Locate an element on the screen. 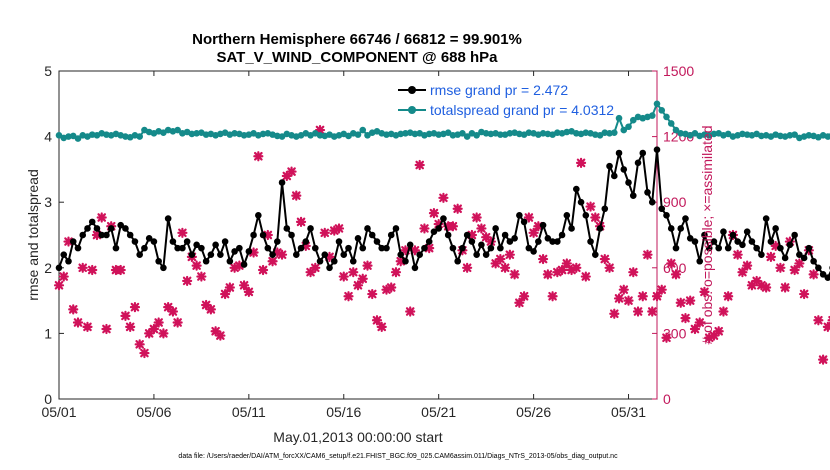 The height and width of the screenshot is (470, 830). y-left-tick-label: 1 is located at coordinates (48, 333).